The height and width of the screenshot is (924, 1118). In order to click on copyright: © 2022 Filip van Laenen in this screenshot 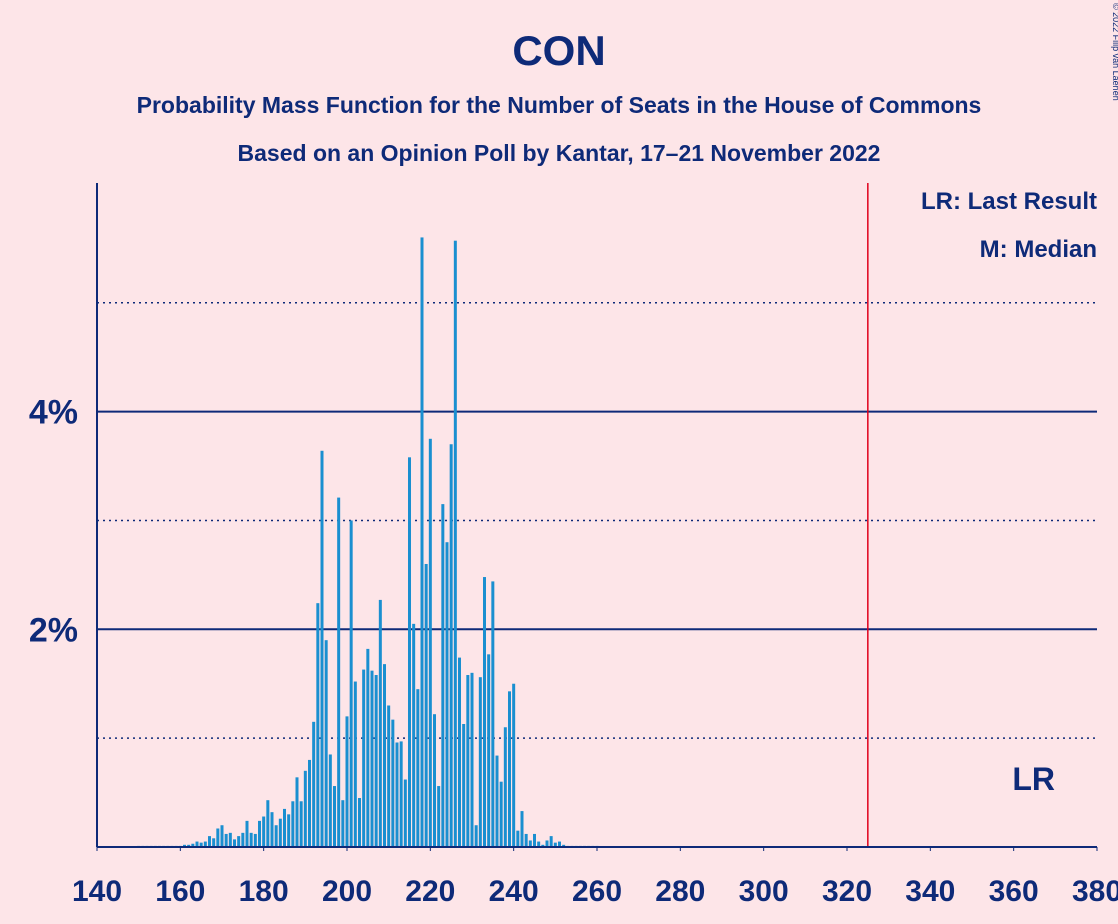, I will do `click(1114, 52)`.